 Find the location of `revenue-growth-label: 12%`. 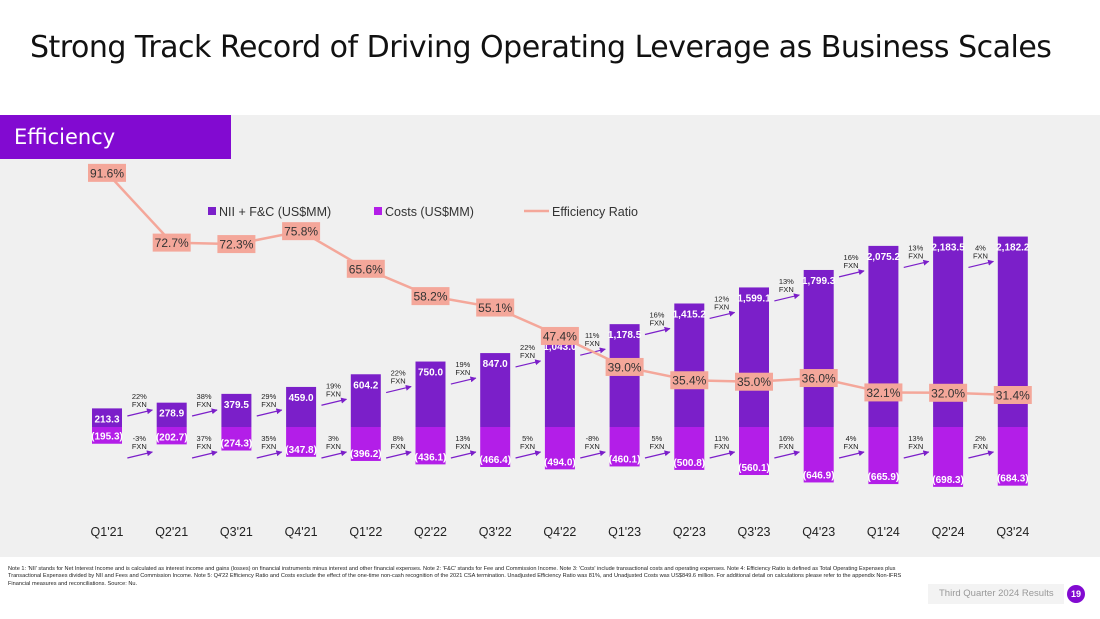

revenue-growth-label: 12% is located at coordinates (721, 298).